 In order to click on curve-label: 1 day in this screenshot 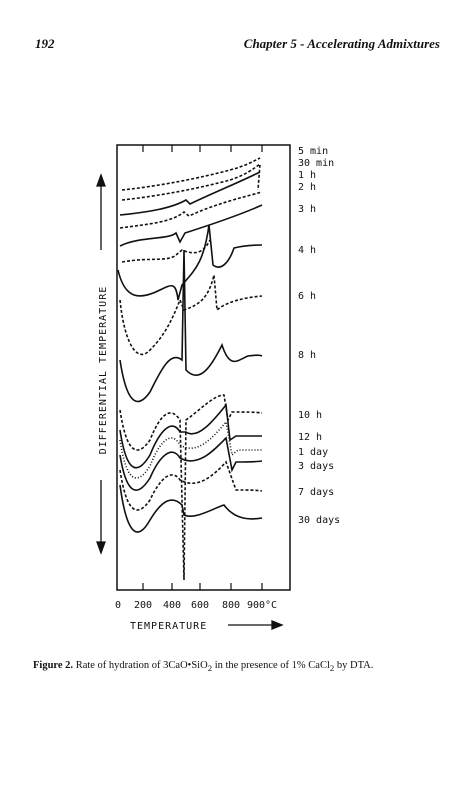, I will do `click(313, 452)`.